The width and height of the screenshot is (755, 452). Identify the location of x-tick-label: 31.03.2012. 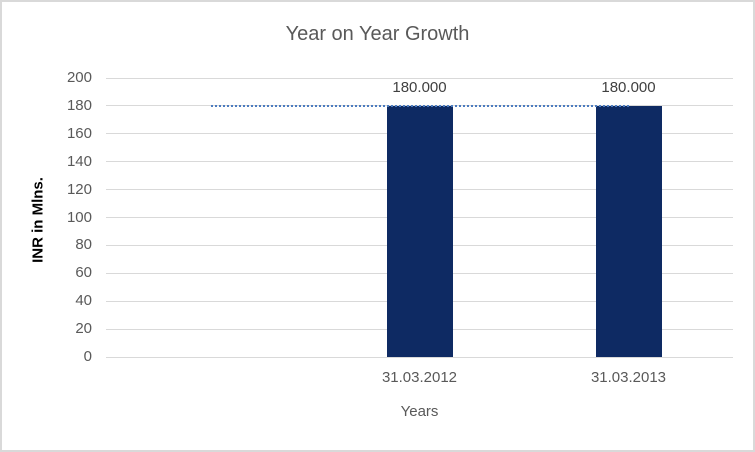
(419, 377).